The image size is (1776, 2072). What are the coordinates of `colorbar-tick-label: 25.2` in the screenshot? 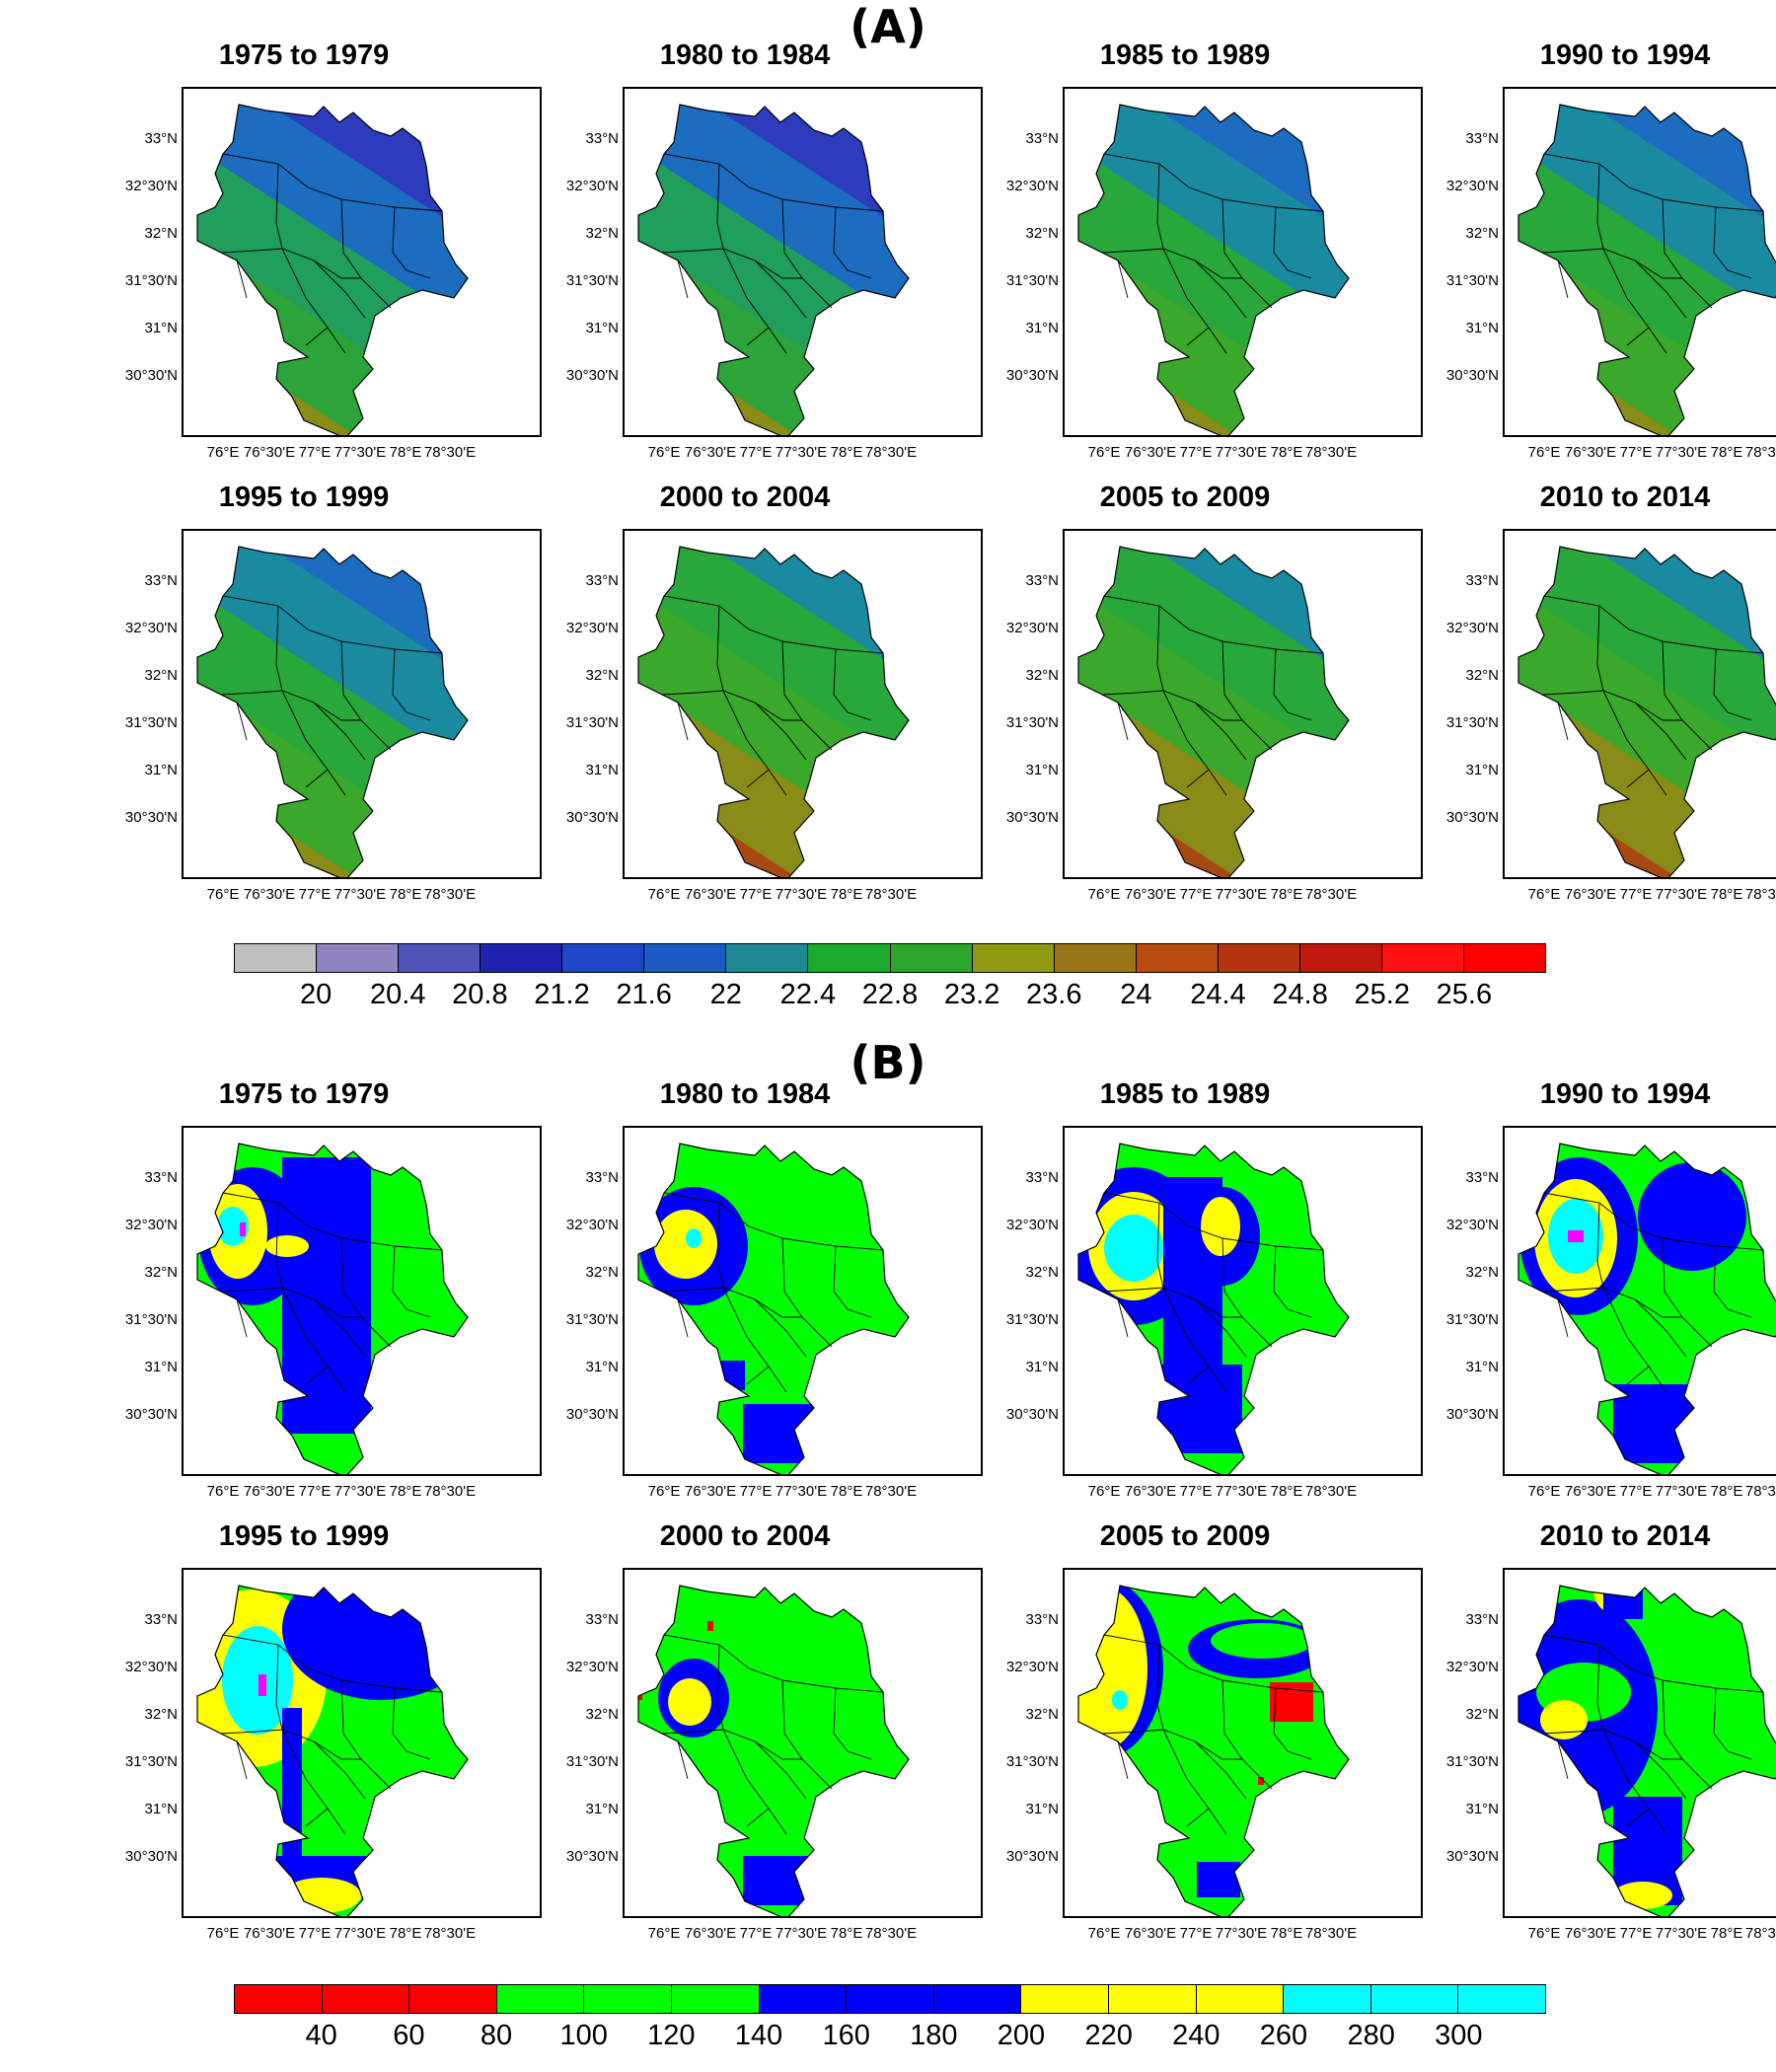 It's located at (1382, 995).